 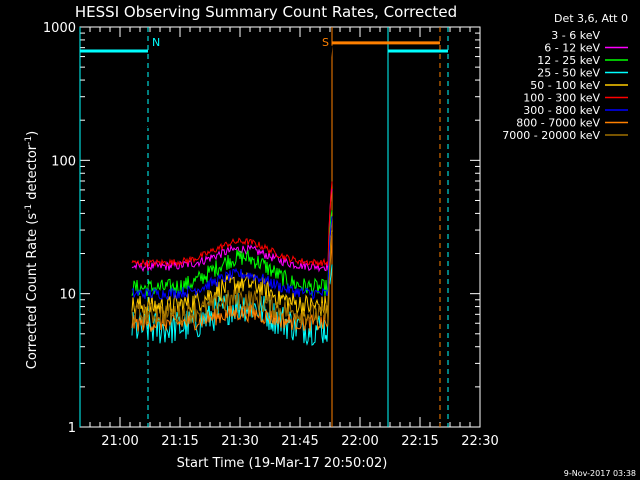 I want to click on x-tick-label: 21:00, so click(x=119, y=441).